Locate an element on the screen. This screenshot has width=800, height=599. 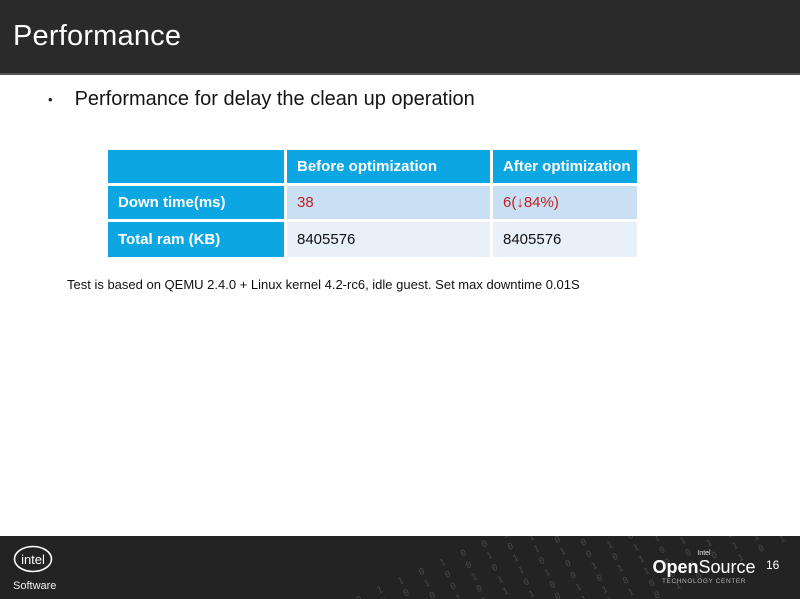
opensource-logo: Intel OpenSource TECHNOLOGY CENTER is located at coordinates (704, 568).